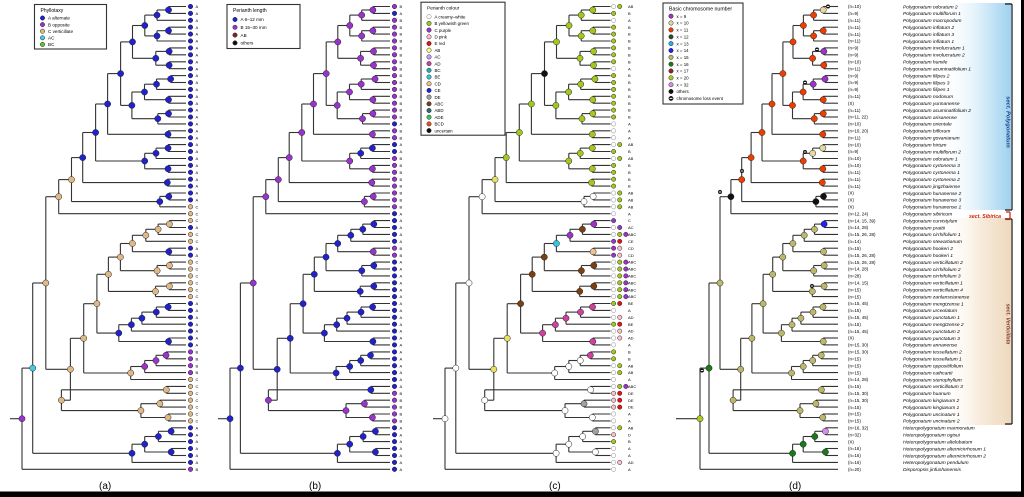  Describe the element at coordinates (854, 241) in the screenshot. I see `svg-text: (n=14)` at that location.